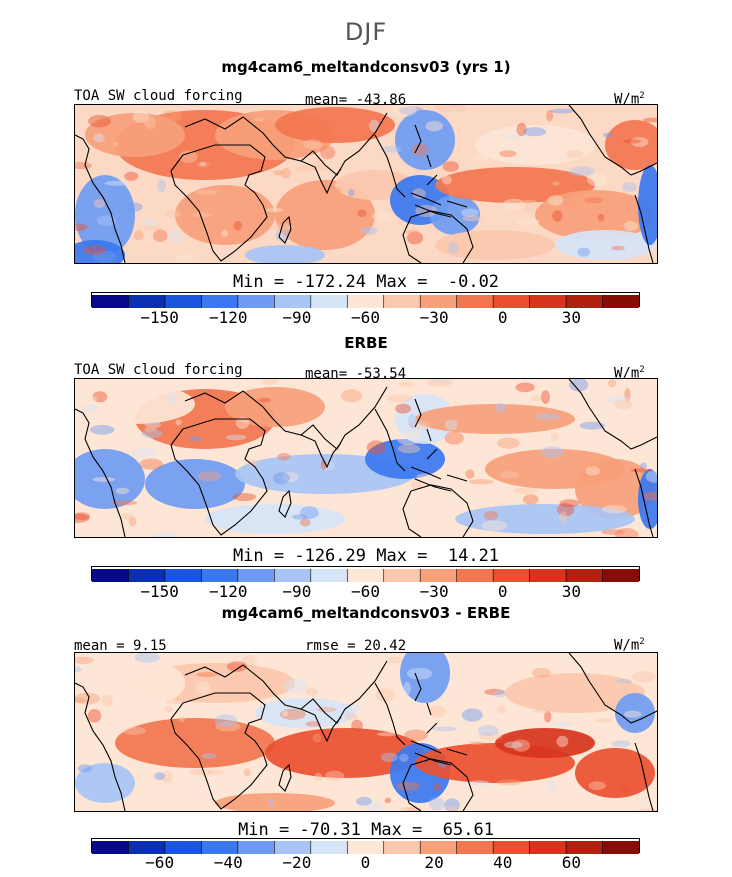  I want to click on panel-2-map-svg, so click(366, 458).